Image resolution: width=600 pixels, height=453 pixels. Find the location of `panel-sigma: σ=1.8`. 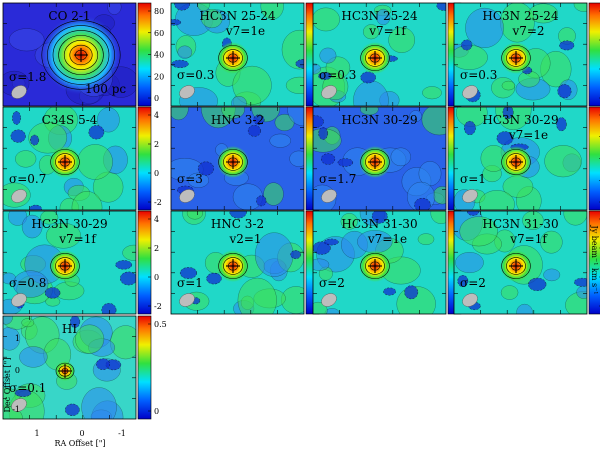

panel-sigma: σ=1.8 is located at coordinates (27, 77).